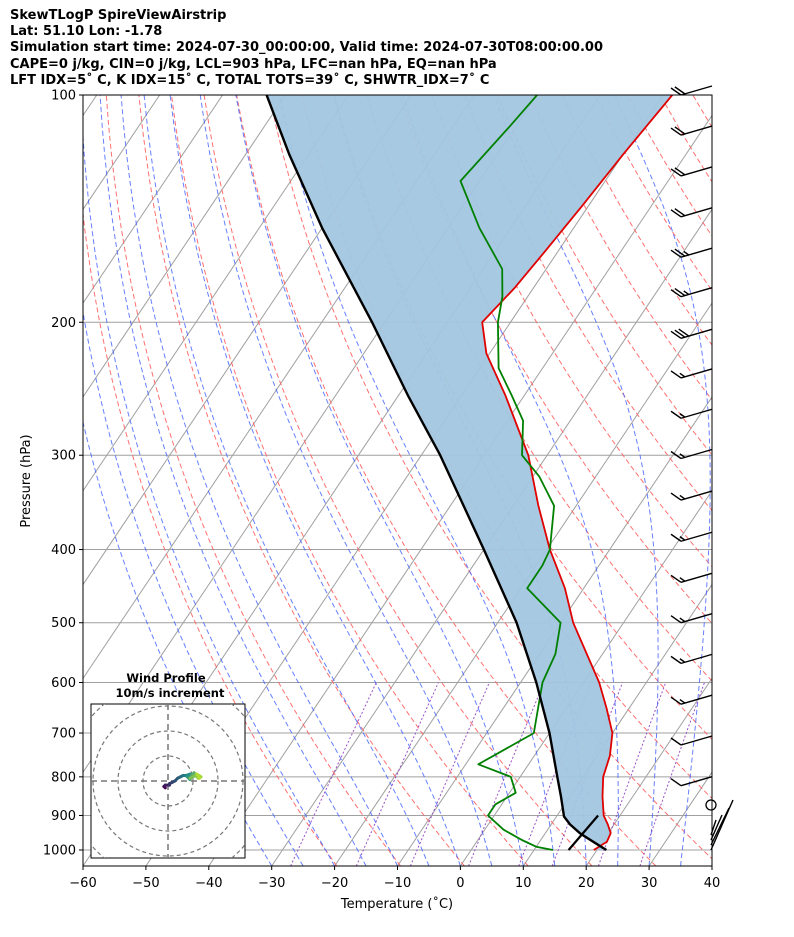 The width and height of the screenshot is (794, 937). I want to click on surface-parcel-line, so click(583, 832).